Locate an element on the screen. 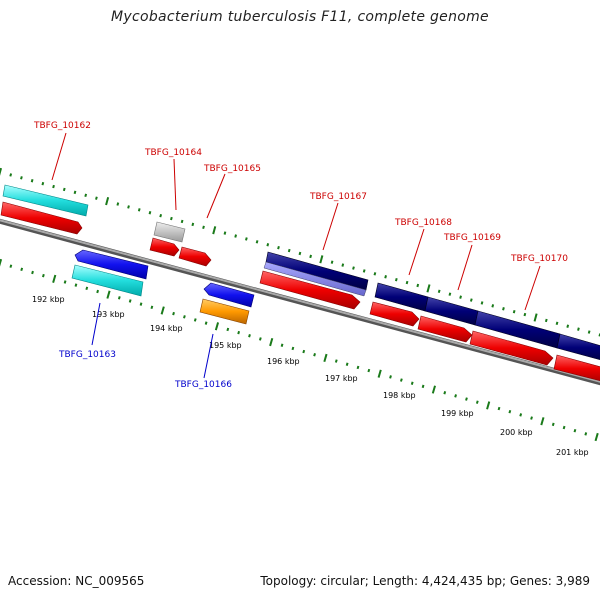  gene-label-tbfg-10166: TBFG_10166 is located at coordinates (203, 385).